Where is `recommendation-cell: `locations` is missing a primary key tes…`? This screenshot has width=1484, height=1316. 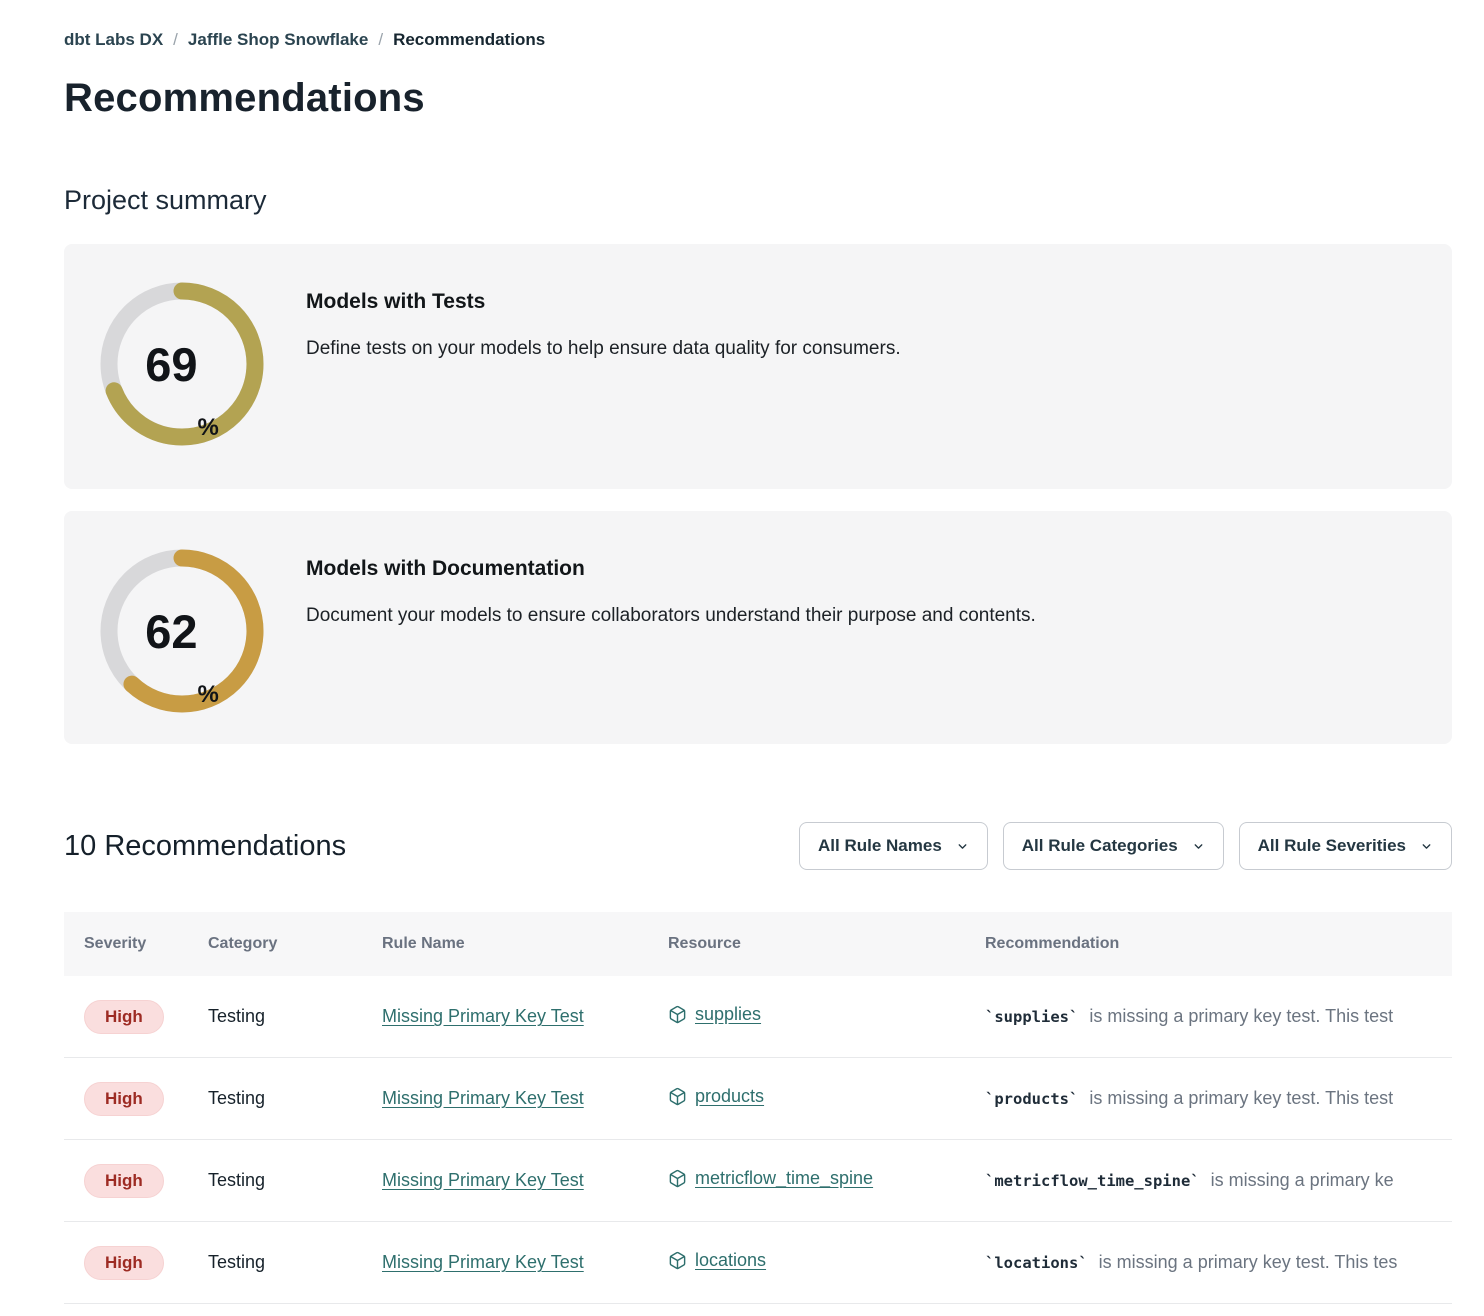
recommendation-cell: `locations` is missing a primary key tes… is located at coordinates (1218, 1262).